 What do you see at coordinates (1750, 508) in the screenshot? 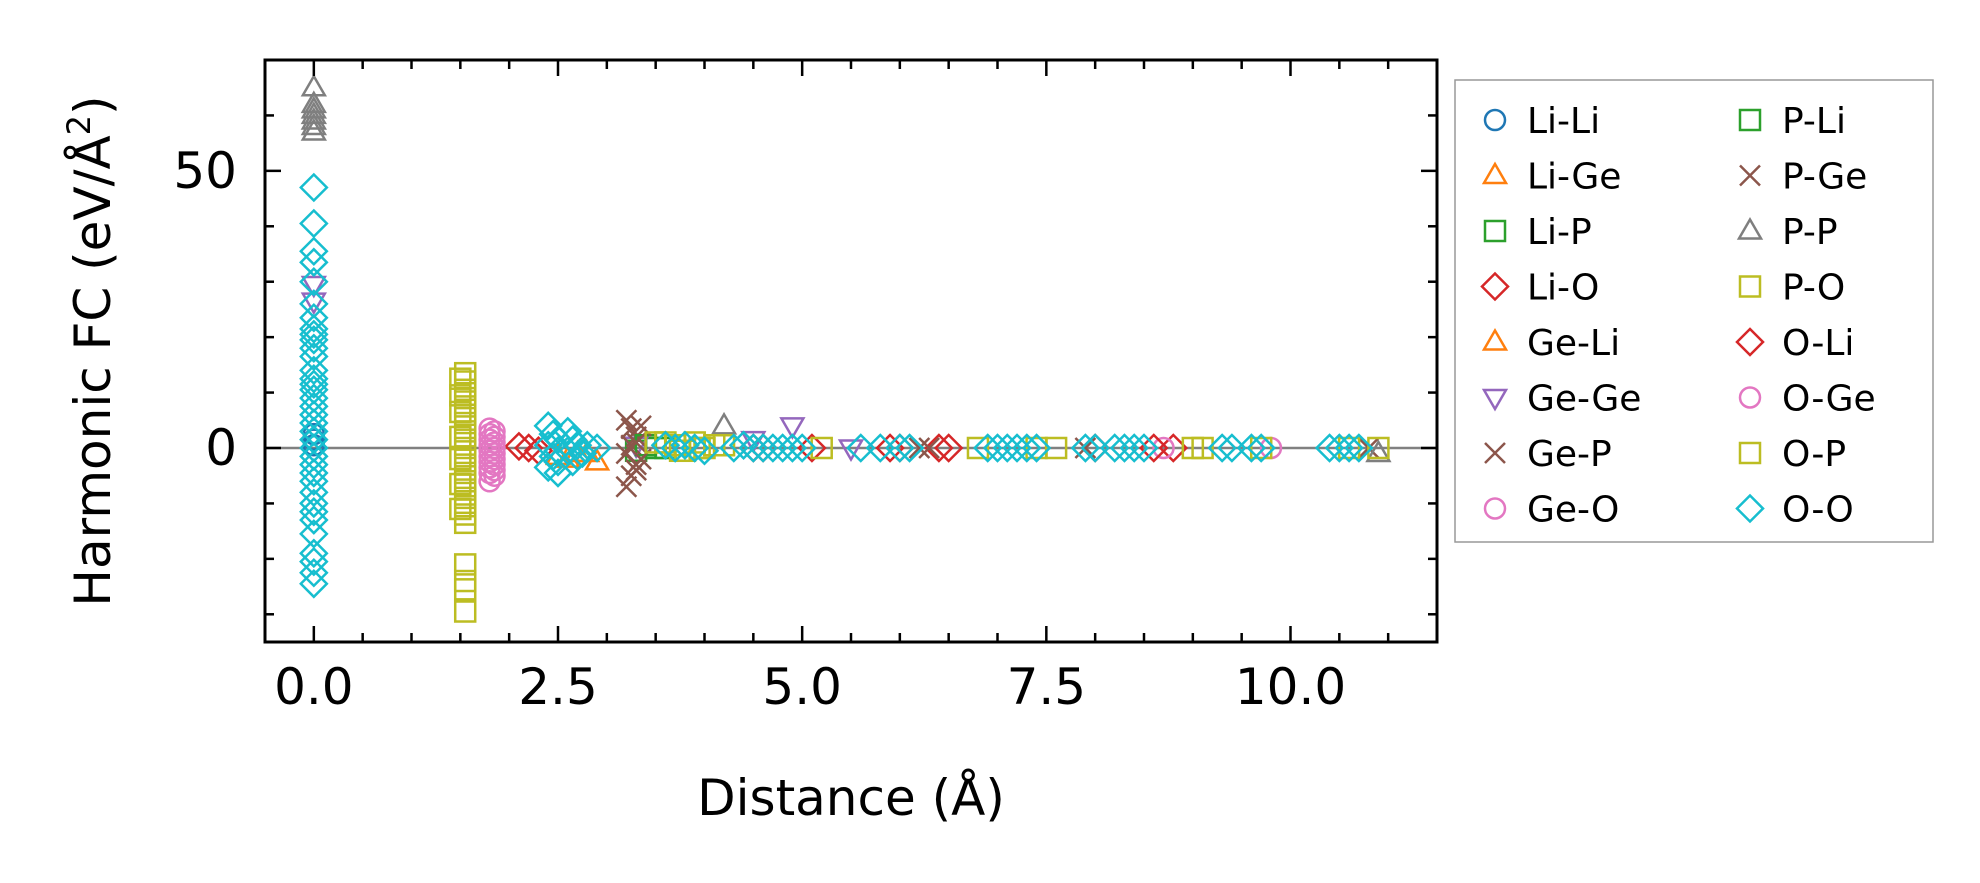
I see `legend-marker-o-o` at bounding box center [1750, 508].